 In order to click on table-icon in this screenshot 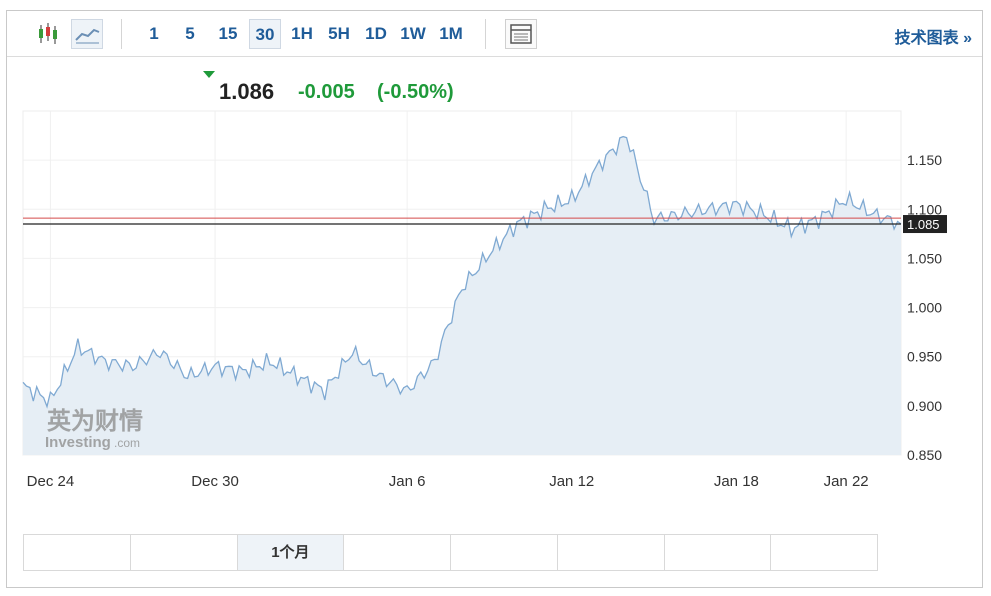, I will do `click(521, 34)`.